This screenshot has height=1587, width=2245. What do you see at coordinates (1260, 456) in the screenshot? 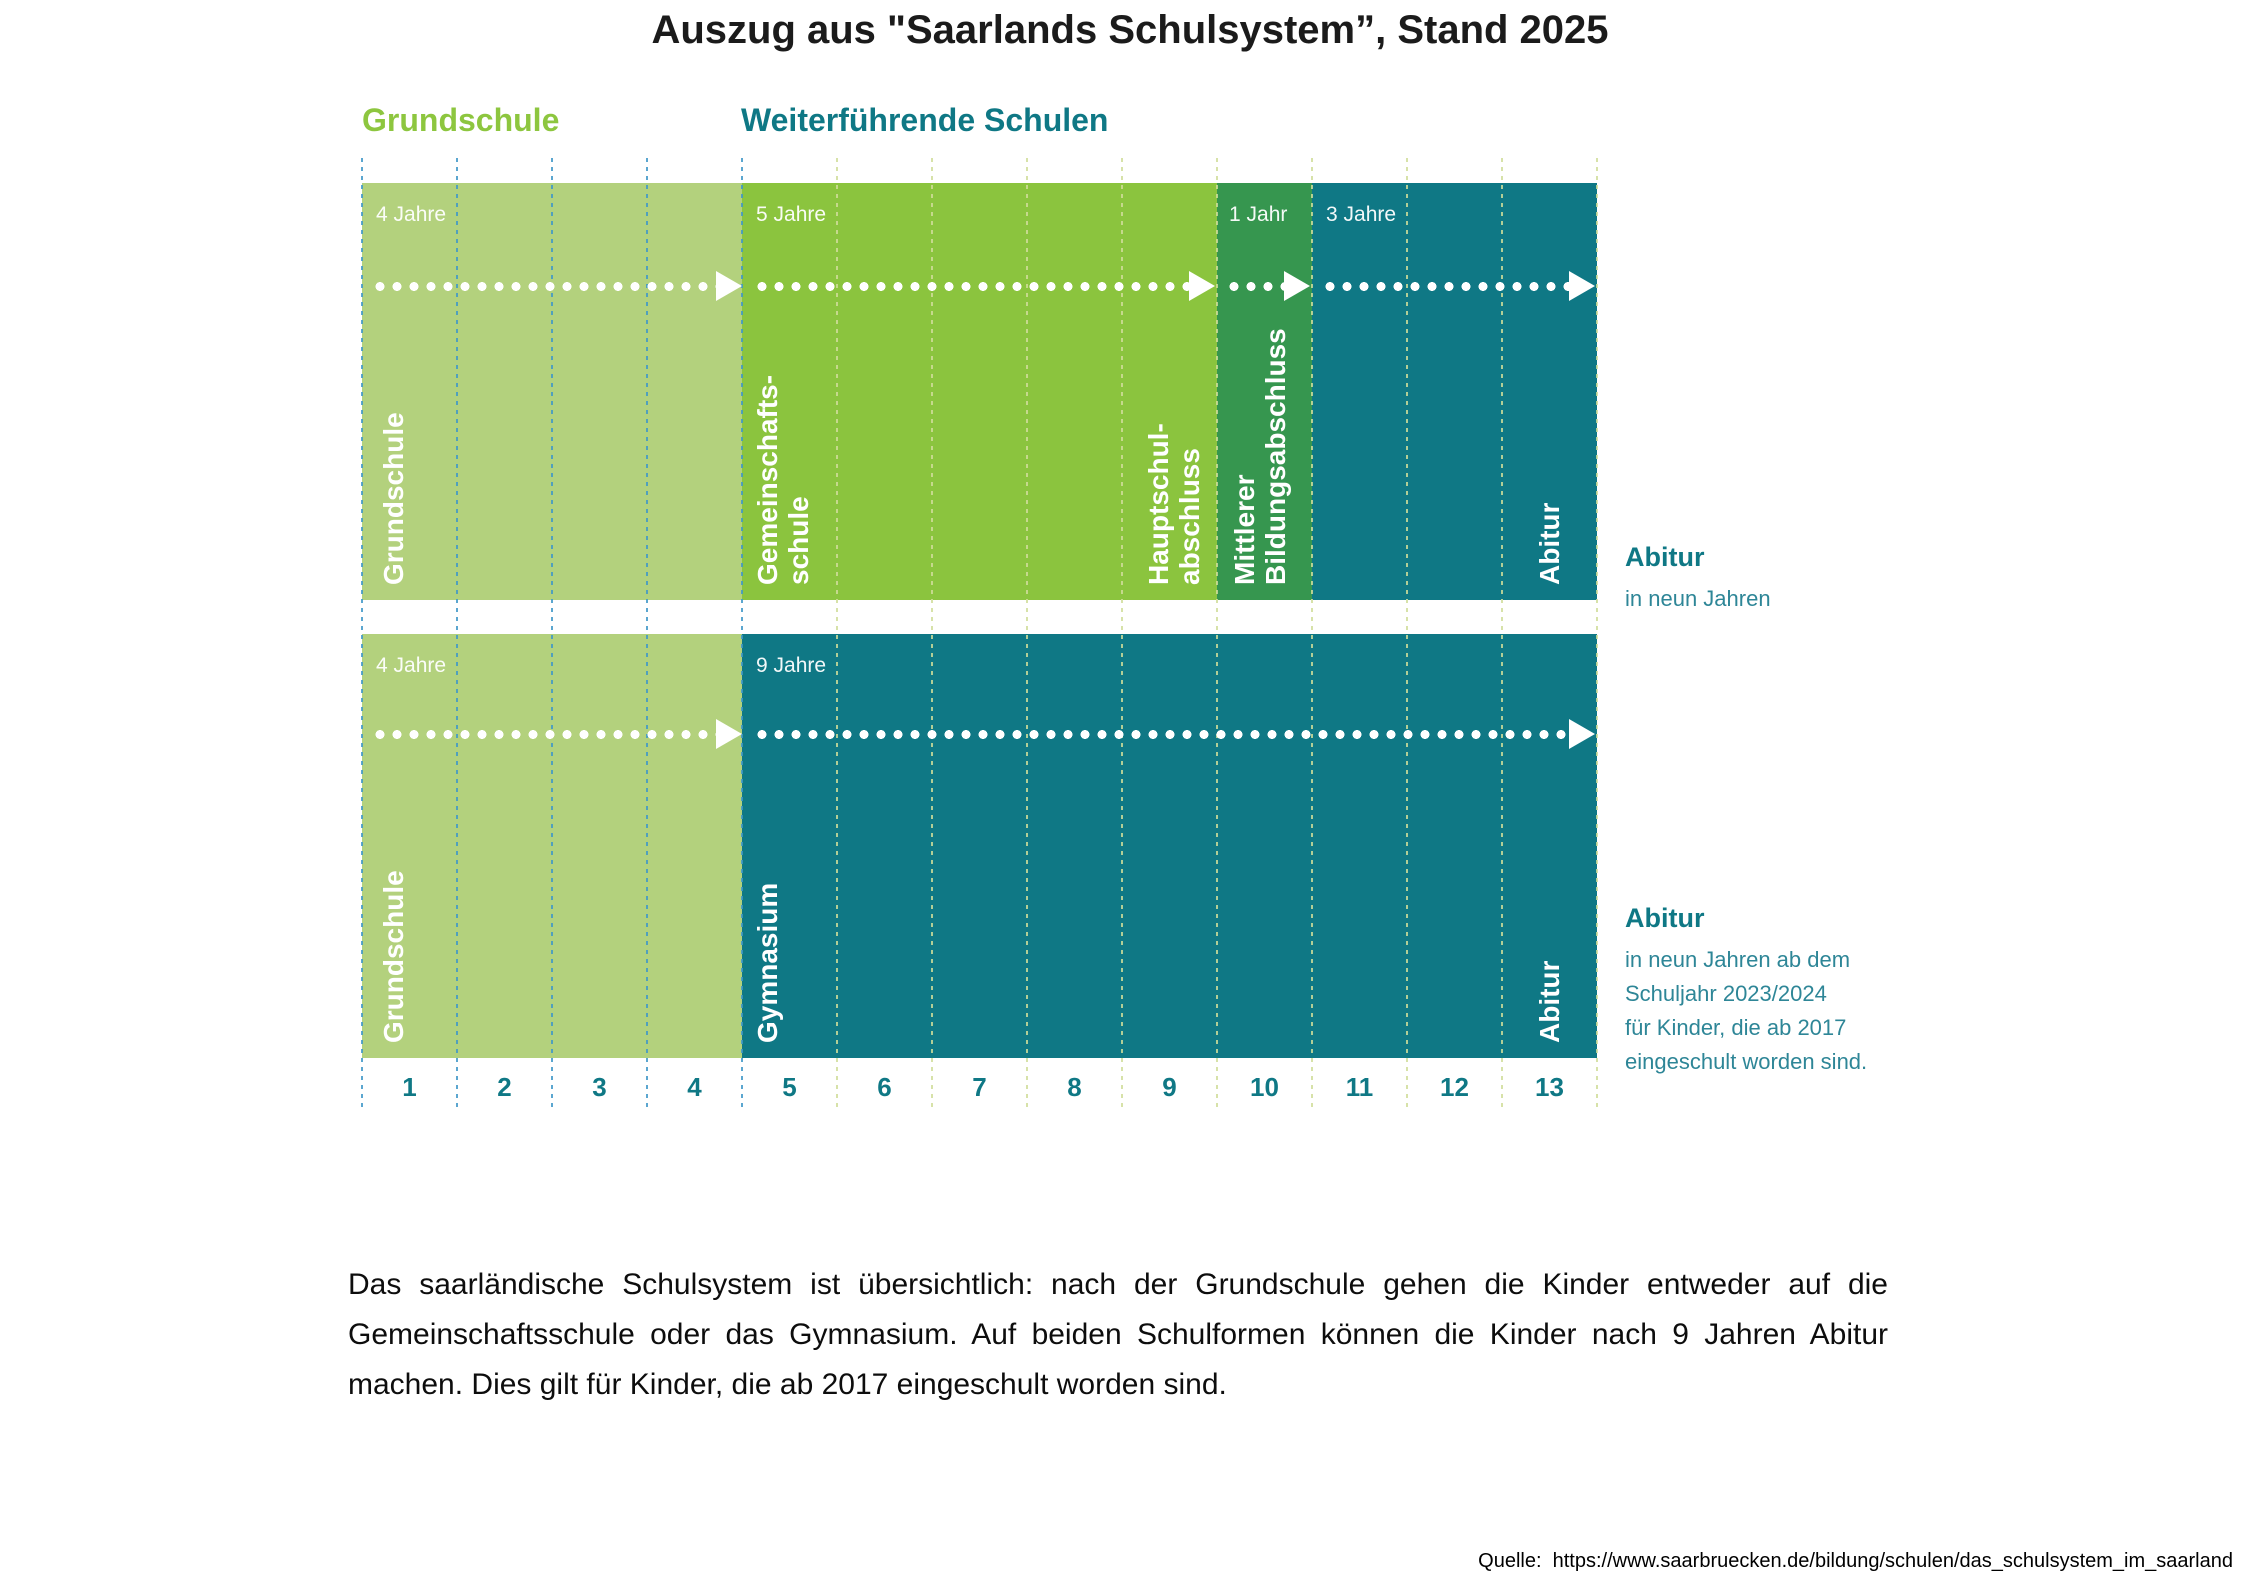
I see `section-label-mittlerer-bildungsabschluss: Mittlerer Bildungsabschluss` at bounding box center [1260, 456].